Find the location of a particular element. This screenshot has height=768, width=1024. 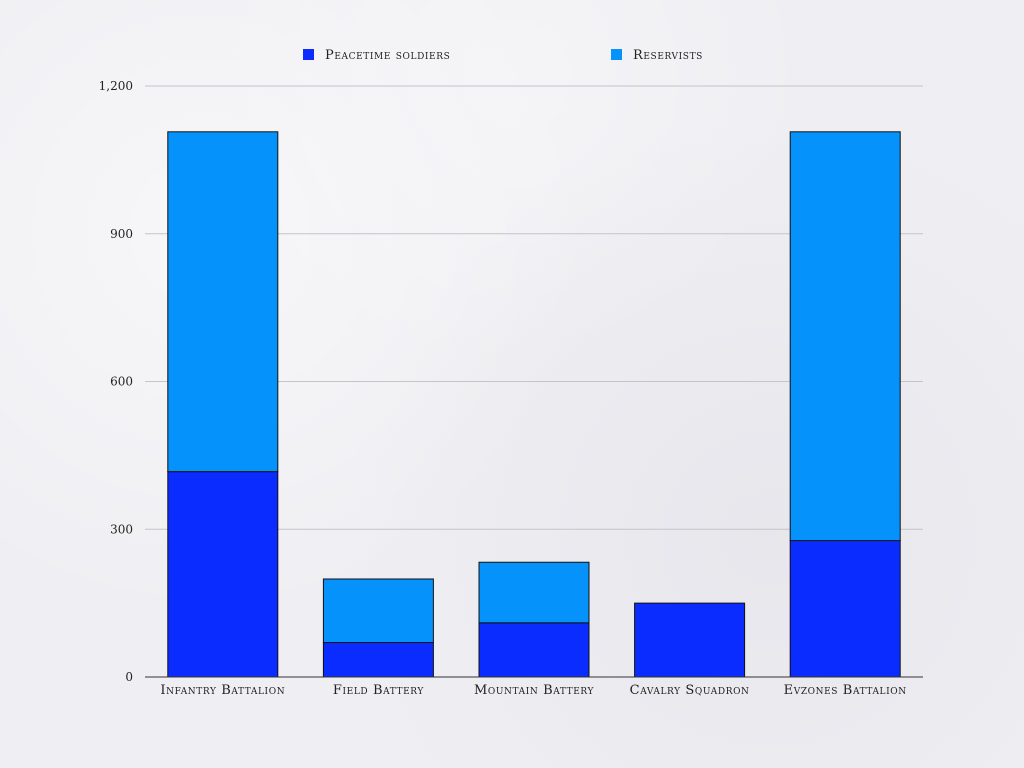

y-tick-label: 1,200 is located at coordinates (116, 86).